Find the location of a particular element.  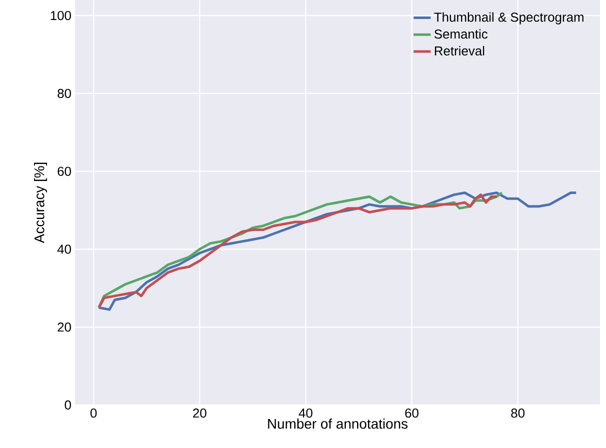

x-tick-label: 40 is located at coordinates (305, 413).